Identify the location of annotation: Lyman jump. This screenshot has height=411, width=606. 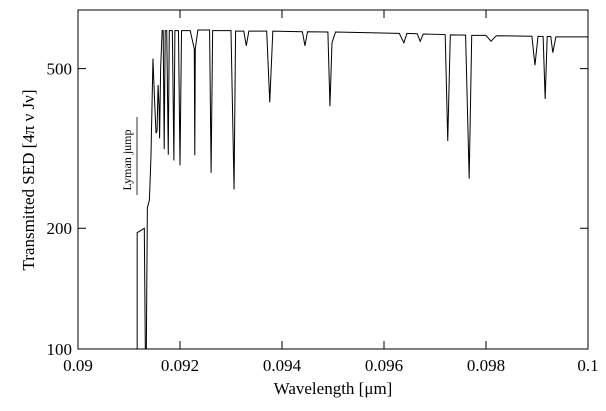
(127, 160).